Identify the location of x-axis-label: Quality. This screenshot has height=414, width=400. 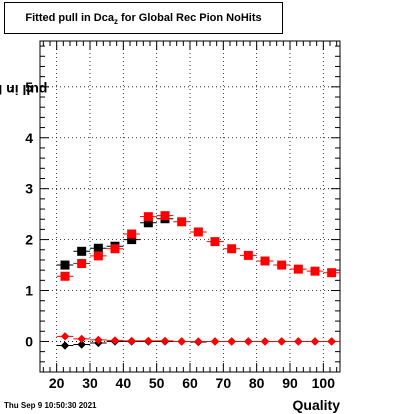
(316, 405).